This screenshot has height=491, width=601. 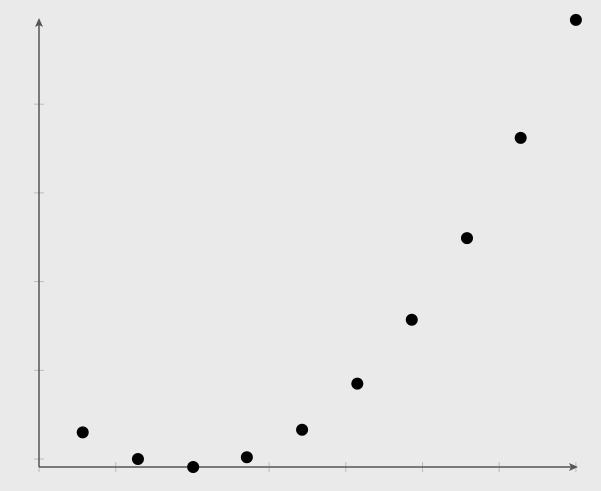 What do you see at coordinates (39, 22) in the screenshot?
I see `y-axis-arrow-icon` at bounding box center [39, 22].